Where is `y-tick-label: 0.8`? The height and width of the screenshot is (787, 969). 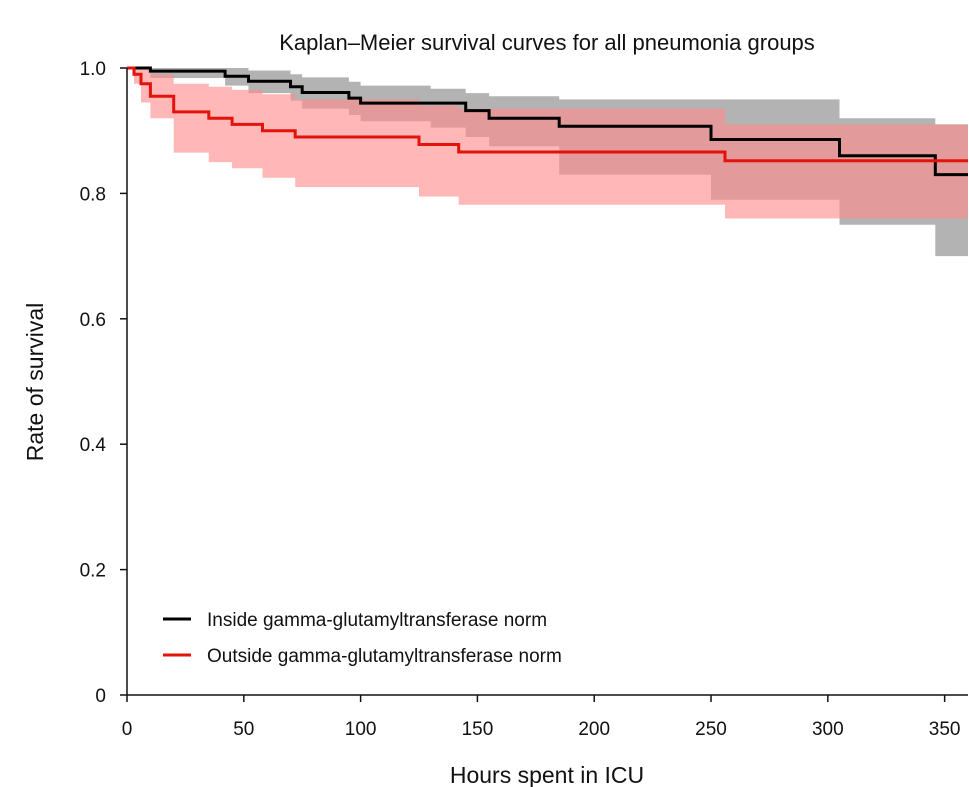
y-tick-label: 0.8 is located at coordinates (93, 194).